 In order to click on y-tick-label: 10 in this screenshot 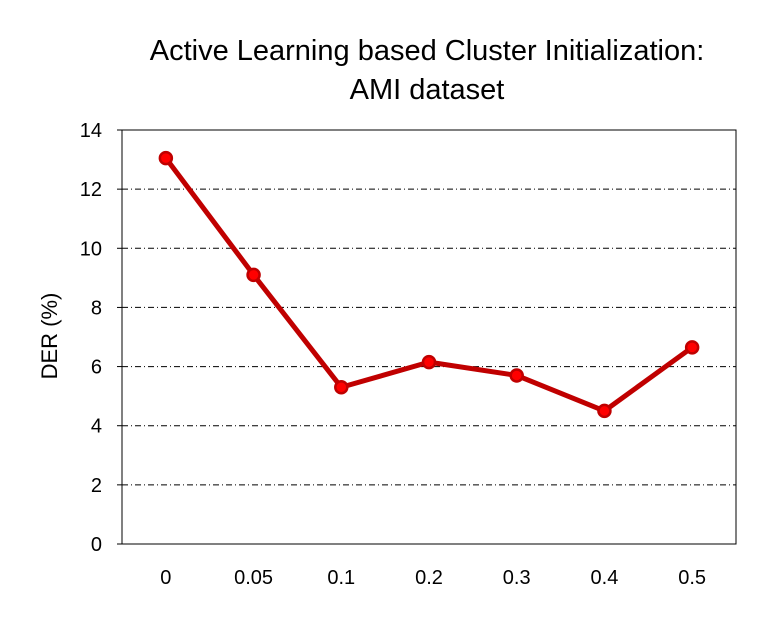, I will do `click(91, 249)`.